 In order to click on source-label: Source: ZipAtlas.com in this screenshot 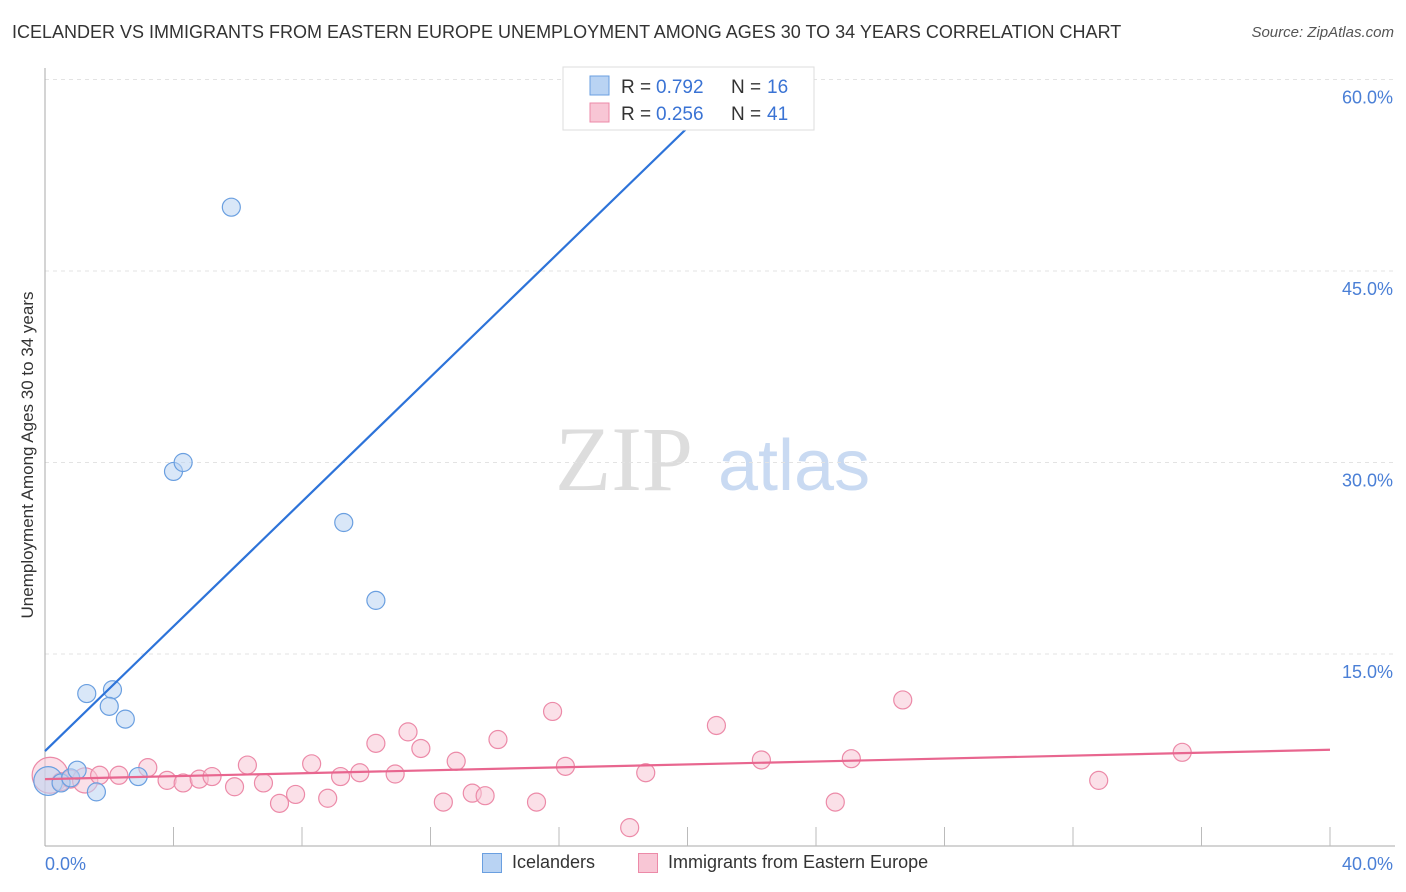, I will do `click(1322, 32)`.